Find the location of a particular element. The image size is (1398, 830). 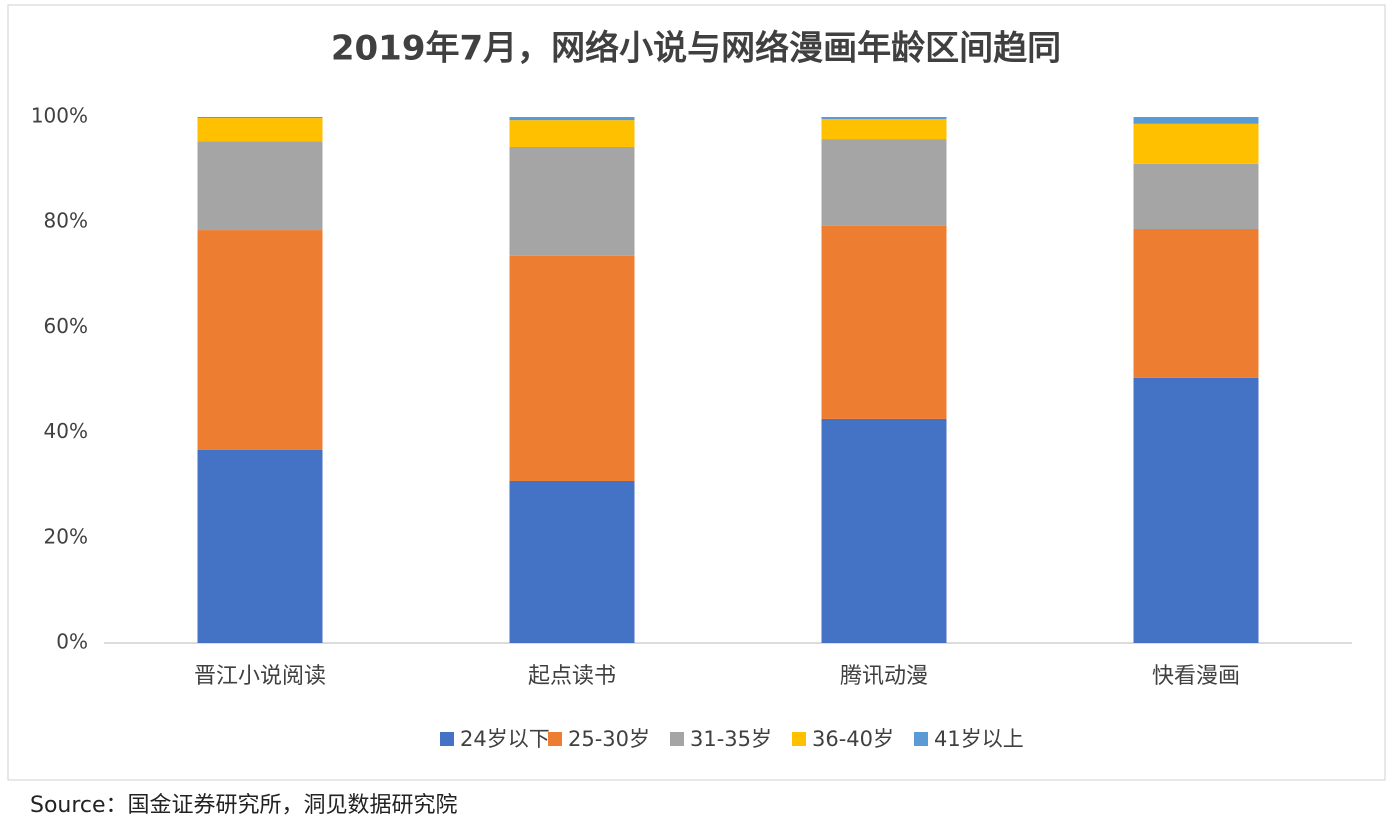

x-tick-label: 腾讯动漫 is located at coordinates (884, 676).